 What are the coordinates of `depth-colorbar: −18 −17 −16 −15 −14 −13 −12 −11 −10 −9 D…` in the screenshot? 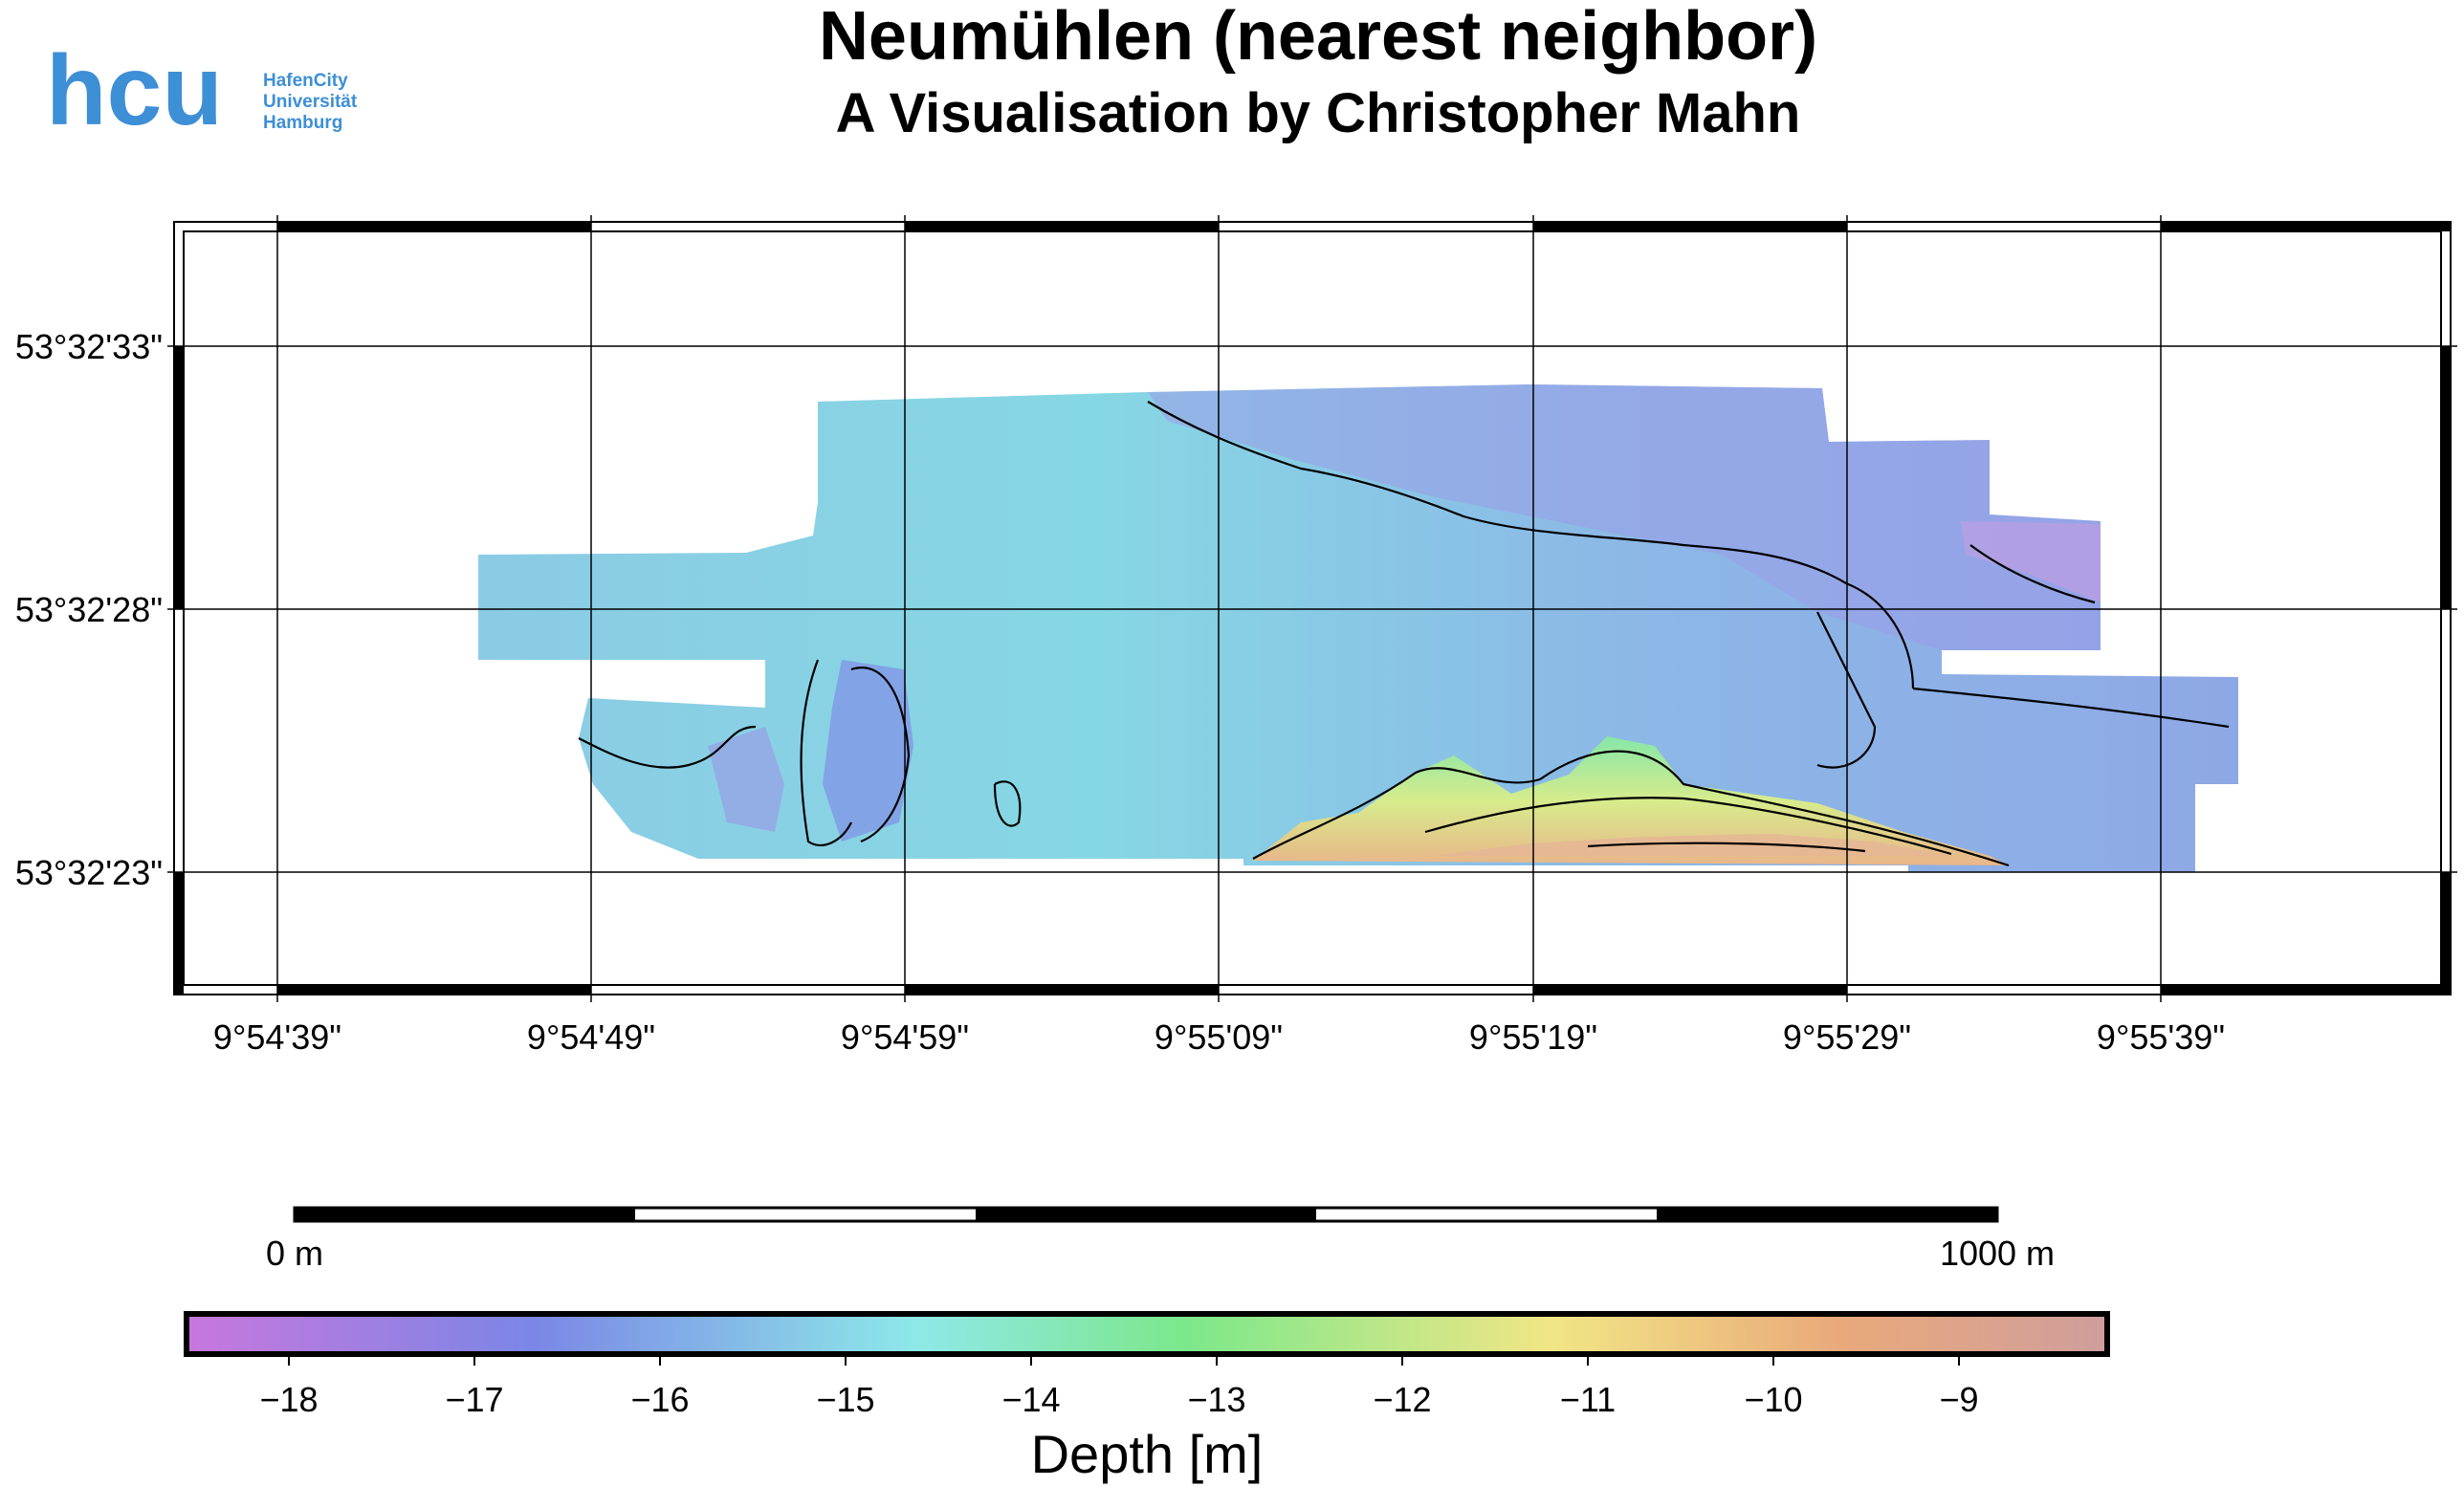 It's located at (1147, 1397).